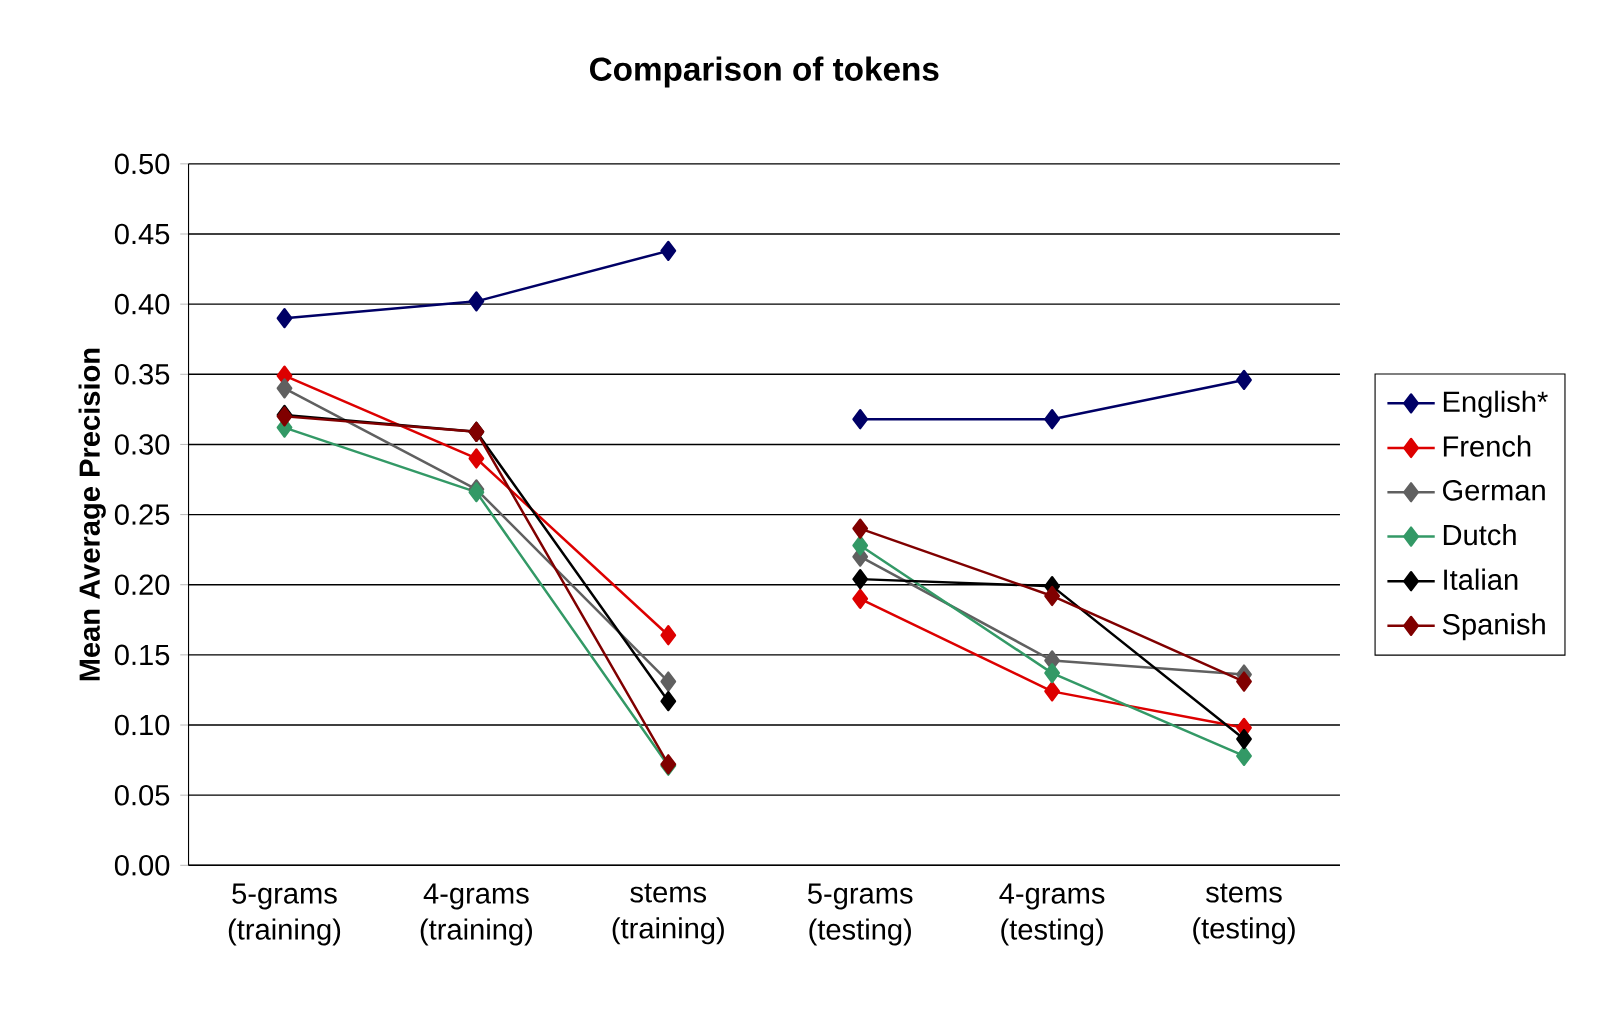 The height and width of the screenshot is (1011, 1597). I want to click on legend-label: Spanish, so click(1493, 627).